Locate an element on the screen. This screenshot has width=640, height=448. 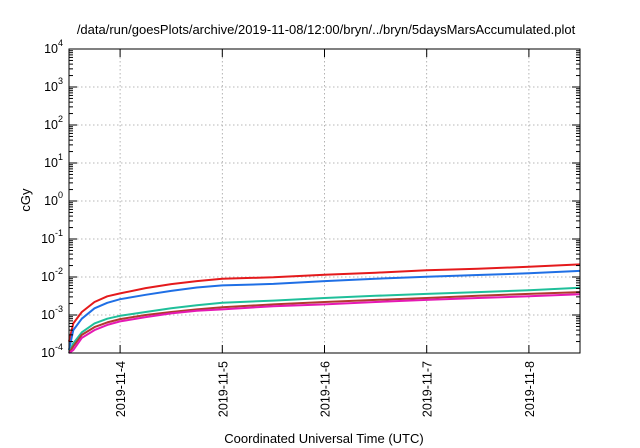
y-tick-label: 10⁻⁴ is located at coordinates (52, 351).